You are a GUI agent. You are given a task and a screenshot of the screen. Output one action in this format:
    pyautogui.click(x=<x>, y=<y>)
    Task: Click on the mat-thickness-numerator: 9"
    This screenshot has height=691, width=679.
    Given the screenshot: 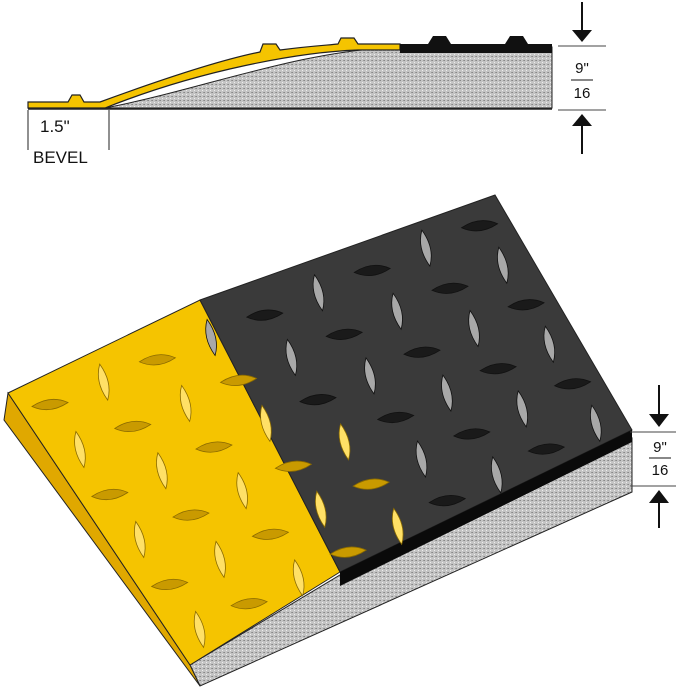 What is the action you would take?
    pyautogui.click(x=660, y=447)
    